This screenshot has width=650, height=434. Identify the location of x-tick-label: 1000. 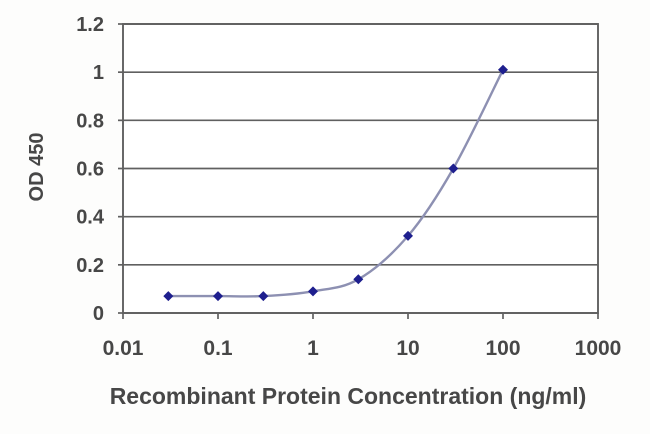
(598, 348).